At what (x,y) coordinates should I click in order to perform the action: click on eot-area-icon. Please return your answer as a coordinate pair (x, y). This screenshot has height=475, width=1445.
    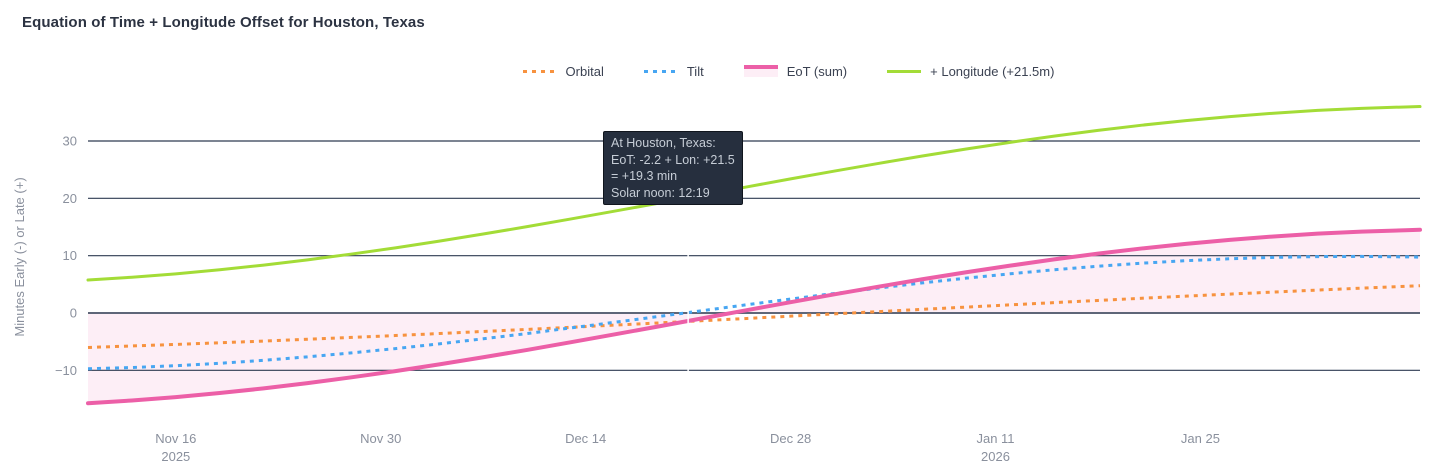
    Looking at the image, I should click on (760, 71).